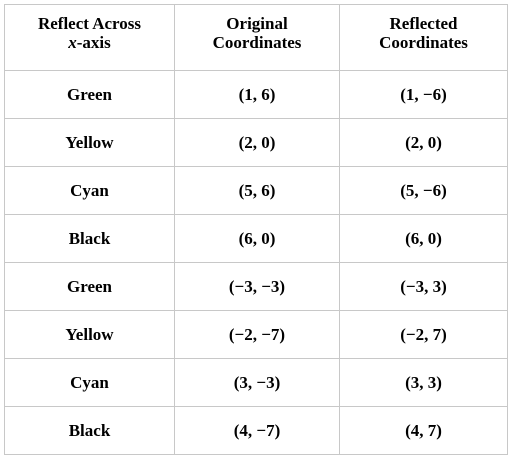 The image size is (512, 464). I want to click on header-axis-line: x-axis, so click(89, 42).